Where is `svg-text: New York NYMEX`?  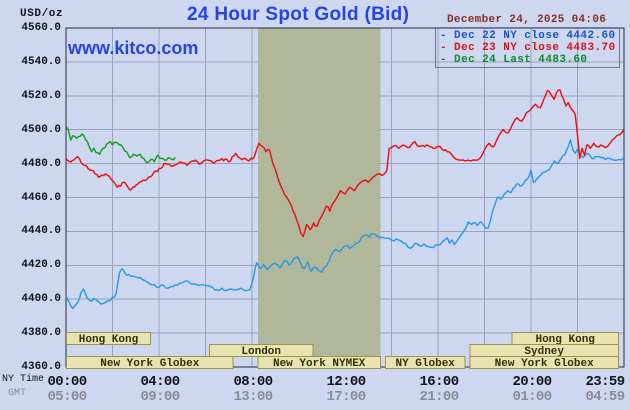
svg-text: New York NYMEX is located at coordinates (319, 364).